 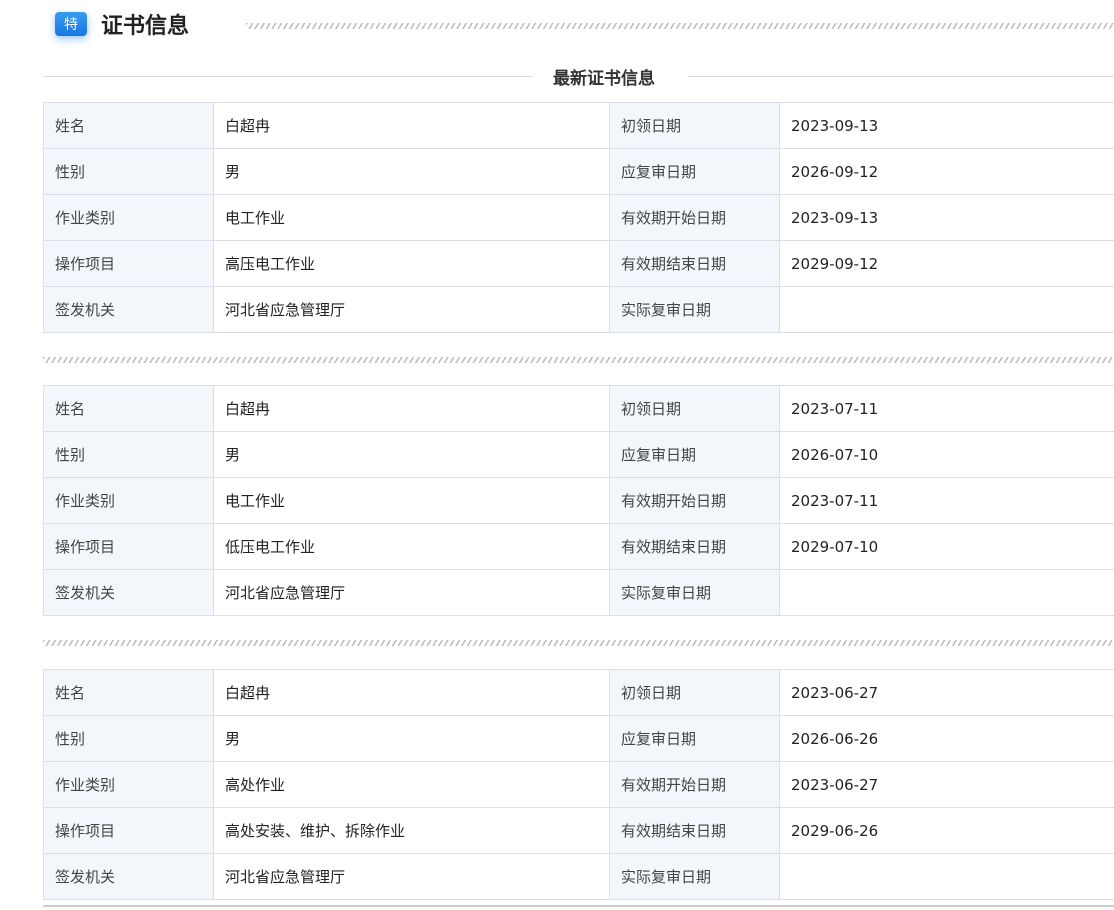 I want to click on valid_end-value: 2029-09-12, so click(x=946, y=263).